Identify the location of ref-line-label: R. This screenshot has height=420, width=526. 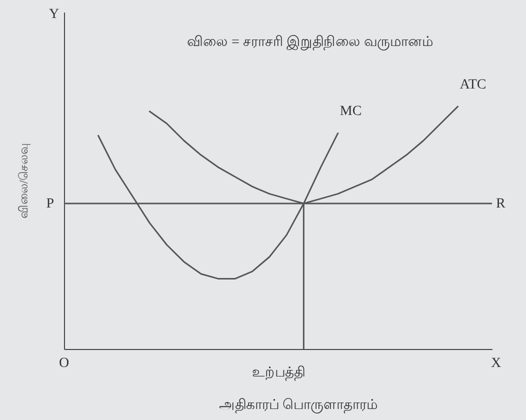
(501, 204).